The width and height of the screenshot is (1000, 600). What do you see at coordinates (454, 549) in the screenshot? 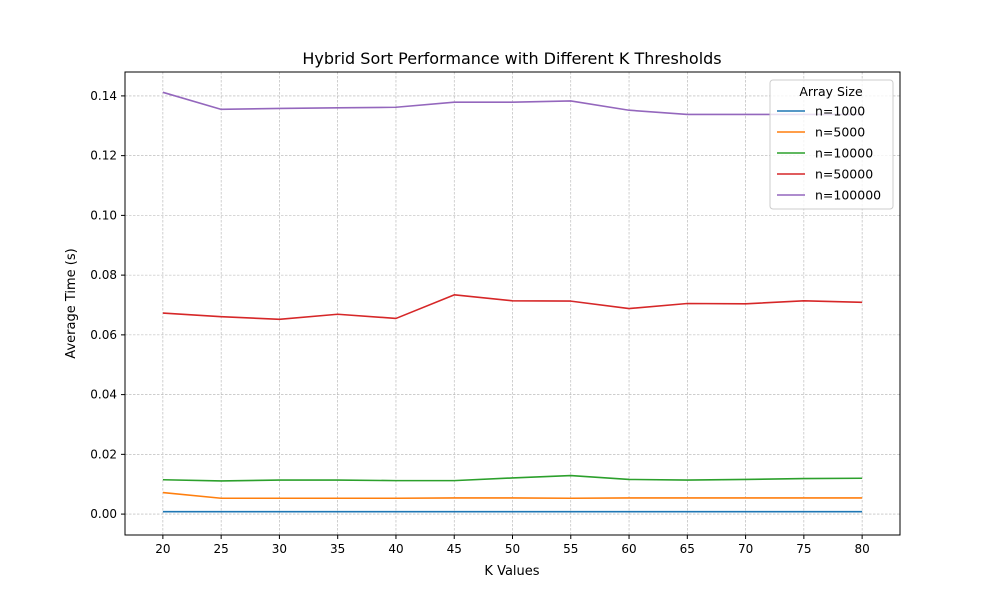
I see `x-tick-label: 45` at bounding box center [454, 549].